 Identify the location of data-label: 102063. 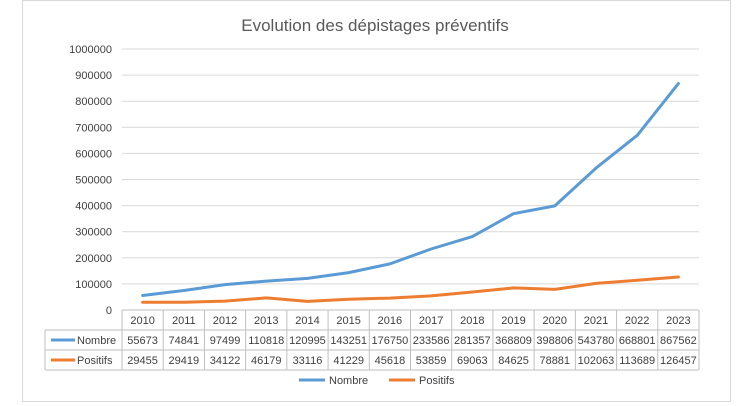
(596, 361).